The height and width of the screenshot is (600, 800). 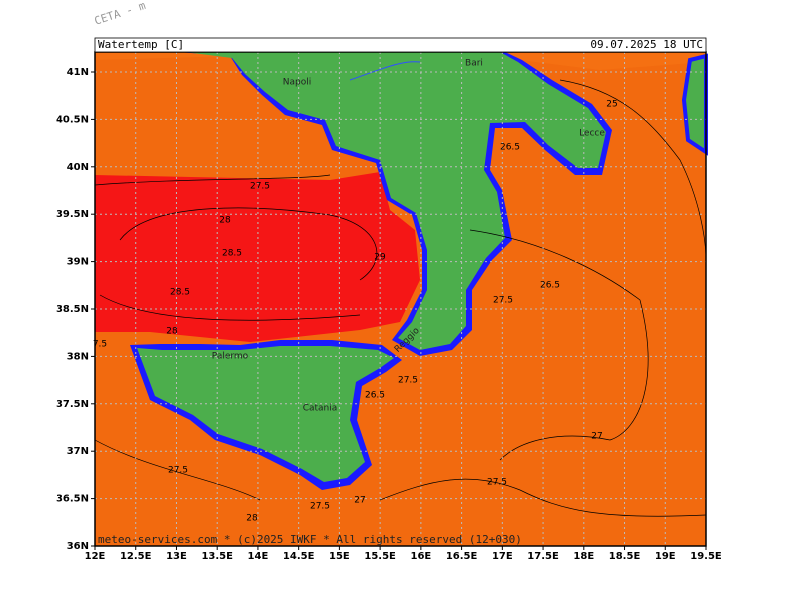 I want to click on sea-band, so click(x=400, y=61).